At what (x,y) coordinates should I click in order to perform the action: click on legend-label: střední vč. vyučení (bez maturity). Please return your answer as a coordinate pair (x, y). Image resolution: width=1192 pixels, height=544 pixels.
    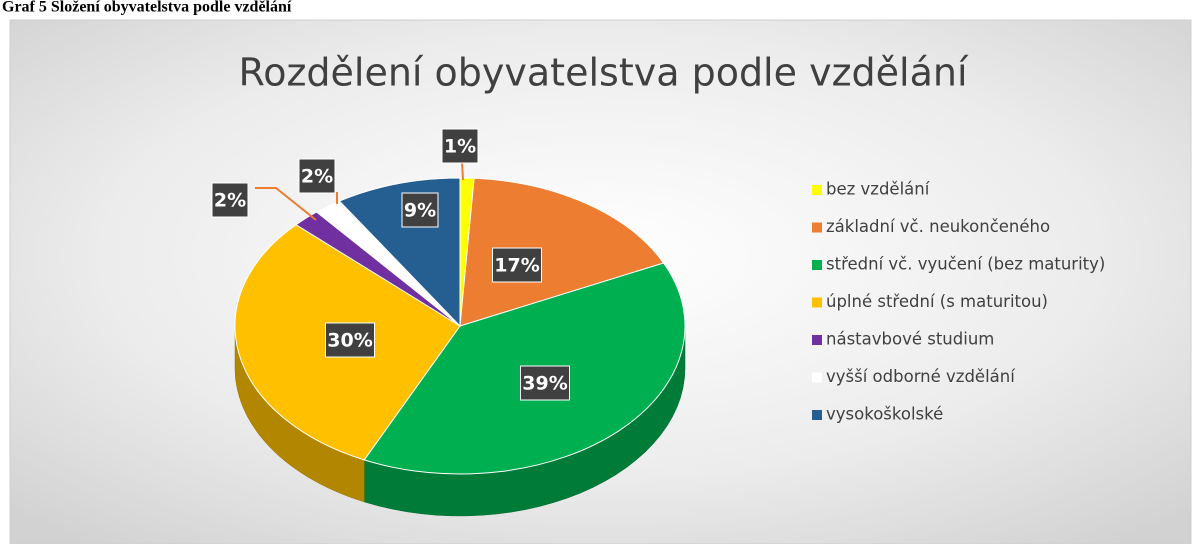
    Looking at the image, I should click on (965, 264).